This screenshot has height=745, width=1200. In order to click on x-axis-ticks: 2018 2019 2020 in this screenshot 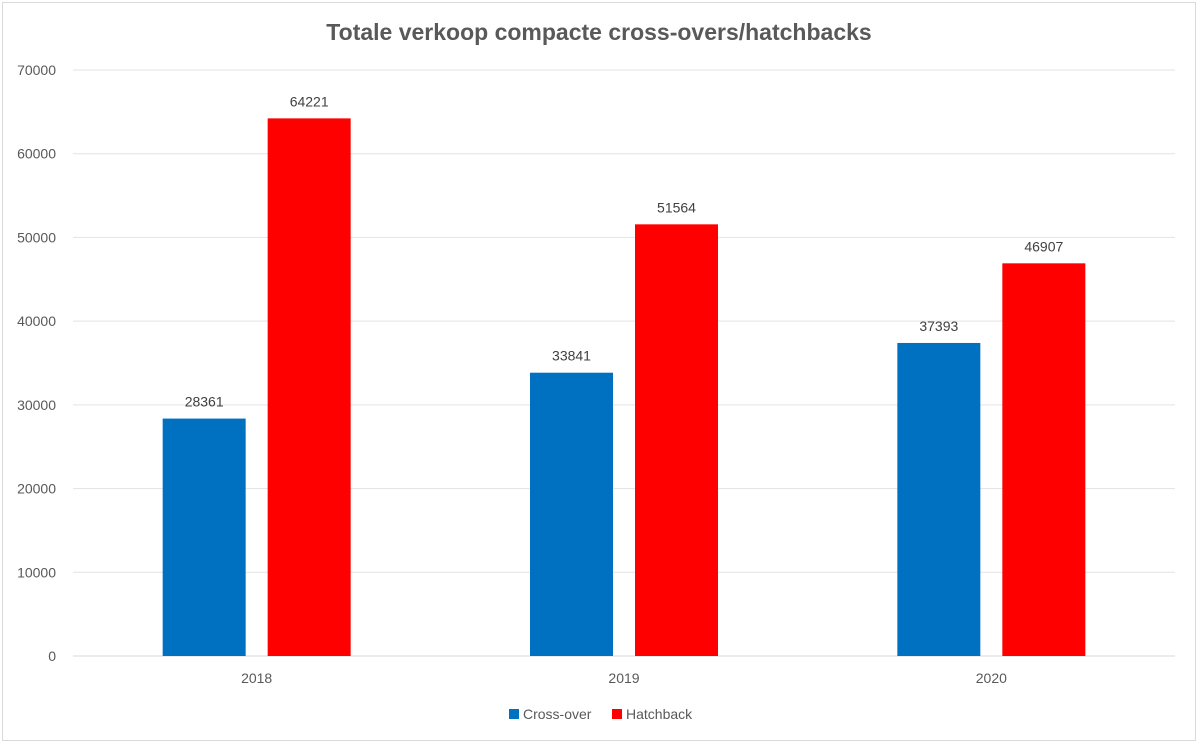, I will do `click(624, 678)`.